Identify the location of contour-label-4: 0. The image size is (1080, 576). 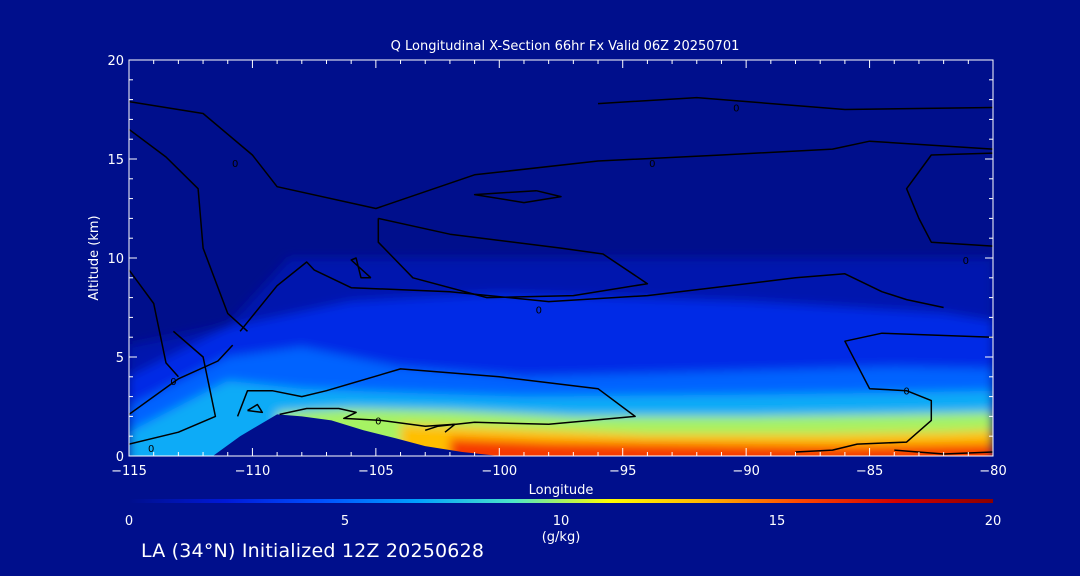
(966, 261).